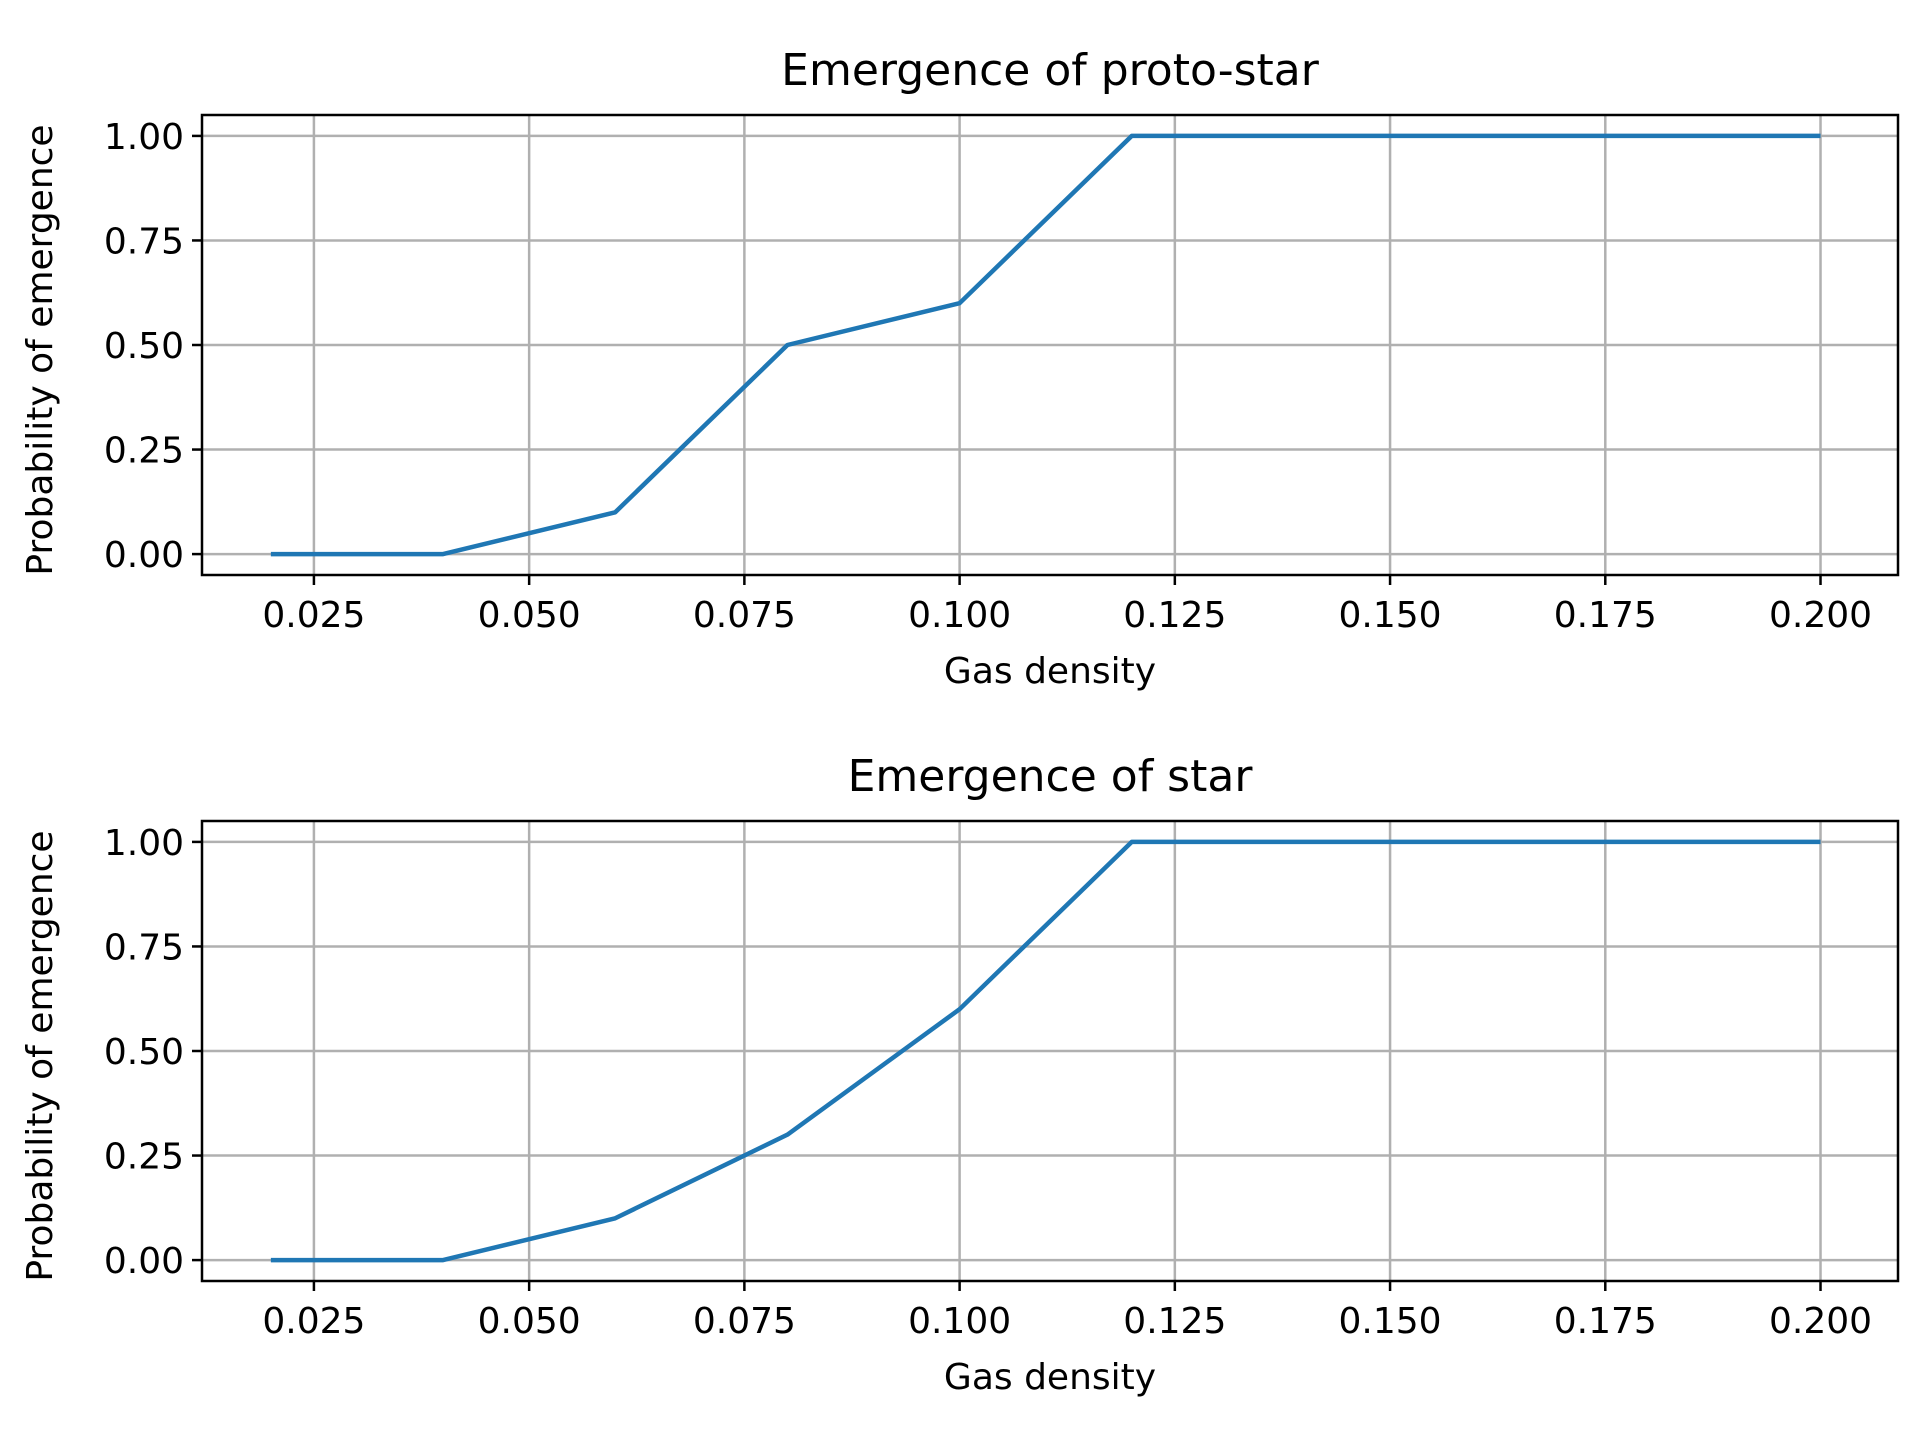 Image resolution: width=1920 pixels, height=1440 pixels. I want to click on chart-title: Emergence of proto-star, so click(1050, 70).